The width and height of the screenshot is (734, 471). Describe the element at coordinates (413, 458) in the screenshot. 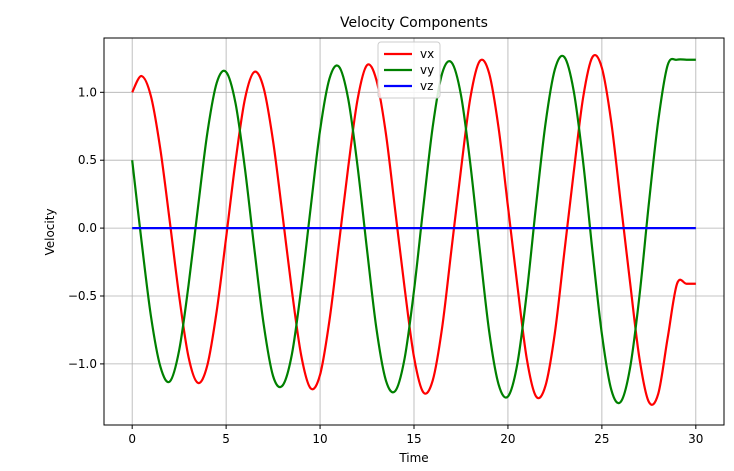

I see `x-axis-label: Time` at that location.